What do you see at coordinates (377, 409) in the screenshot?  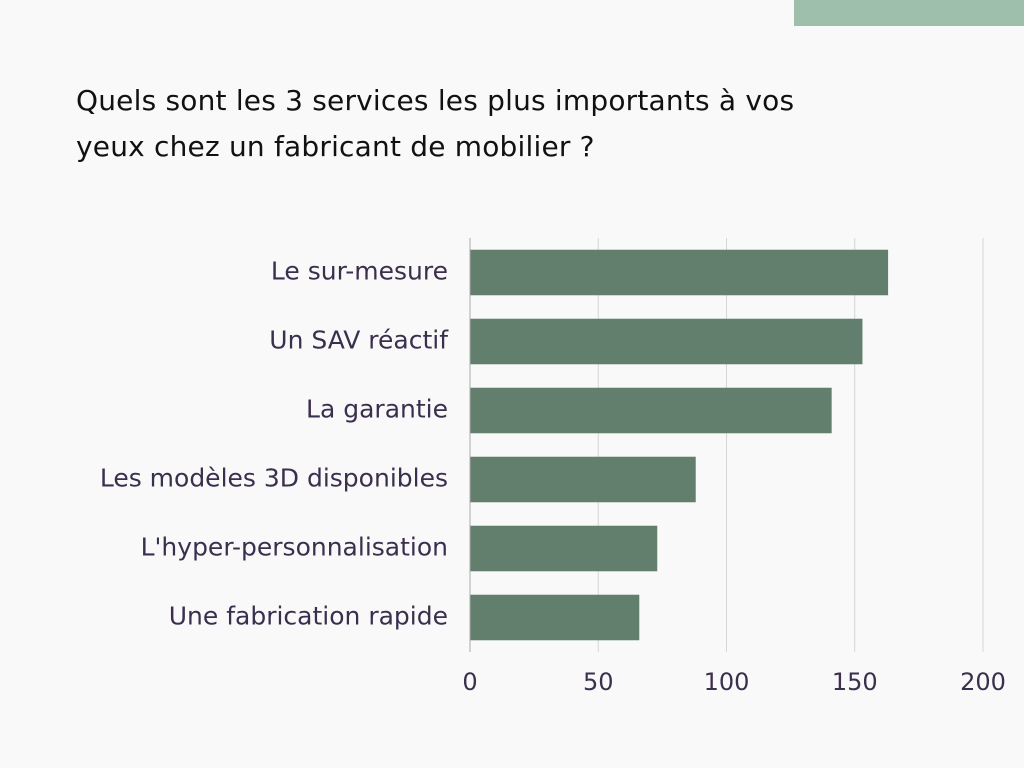 I see `category-label: La garantie` at bounding box center [377, 409].